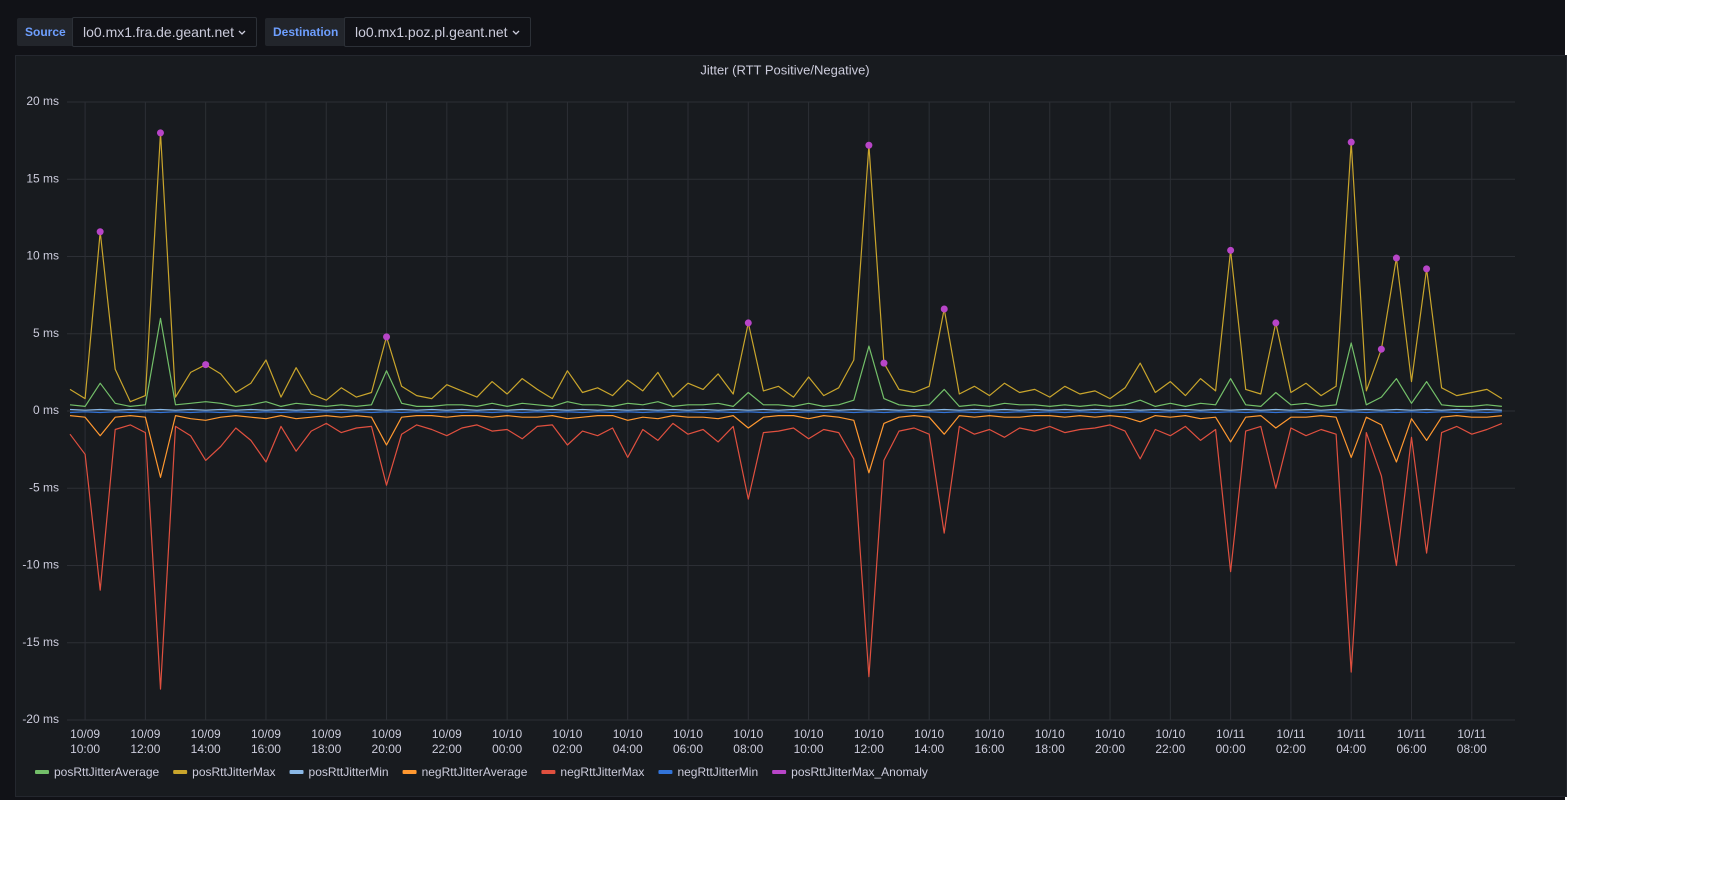 The image size is (1709, 871). I want to click on destination-label: Destination, so click(306, 32).